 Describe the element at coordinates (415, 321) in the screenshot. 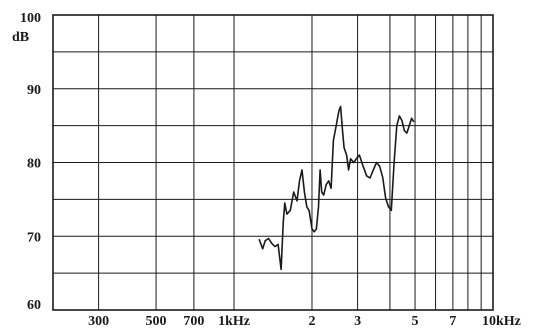

I see `x-tick-label: 5` at that location.